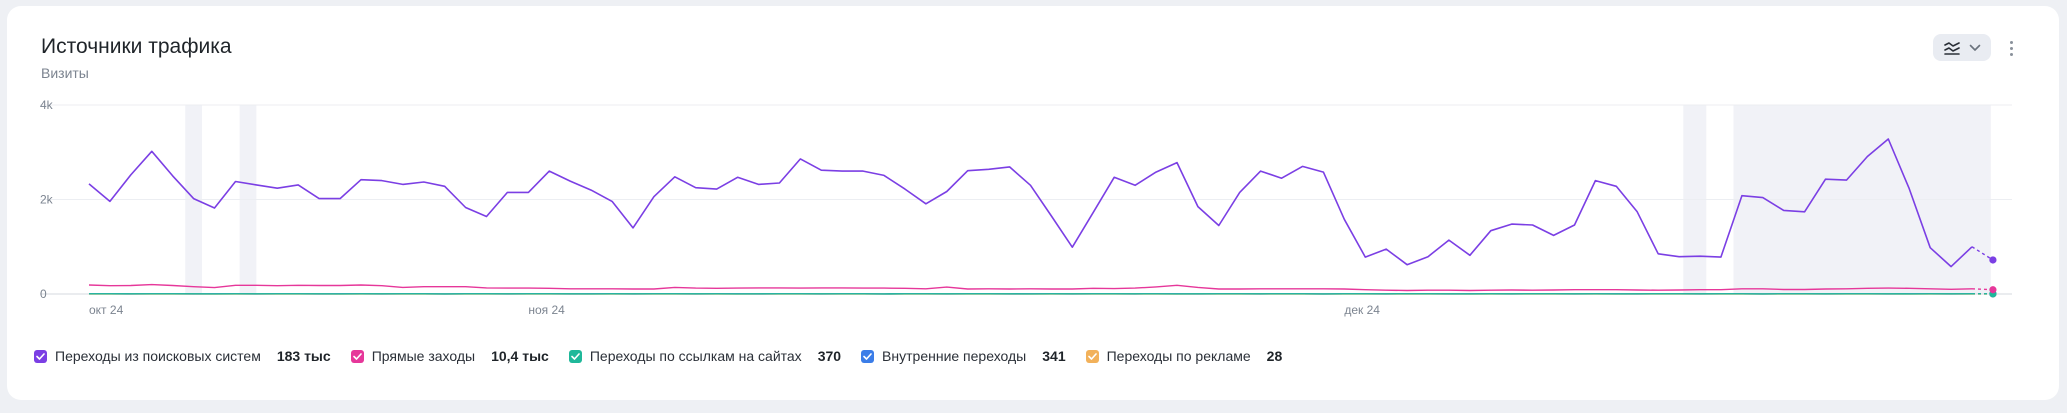 This screenshot has width=2067, height=413. I want to click on legend-value: 183 тыс, so click(303, 356).